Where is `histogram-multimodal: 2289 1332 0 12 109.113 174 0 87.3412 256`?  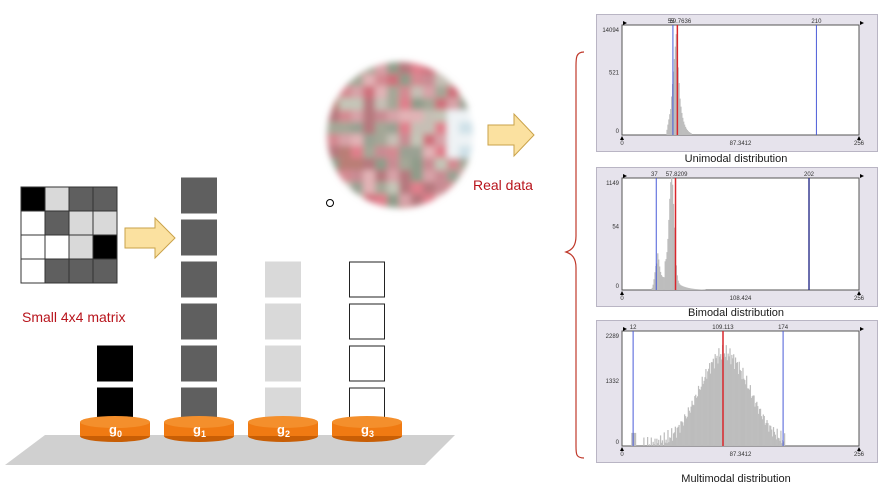 histogram-multimodal: 2289 1332 0 12 109.113 174 0 87.3412 256 is located at coordinates (737, 391).